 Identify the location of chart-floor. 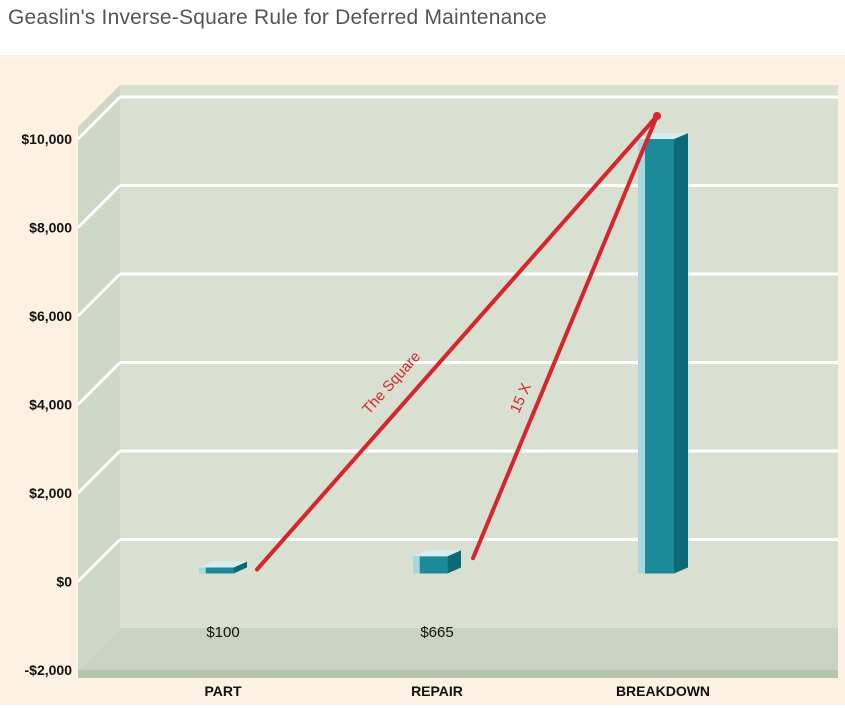
(458, 649).